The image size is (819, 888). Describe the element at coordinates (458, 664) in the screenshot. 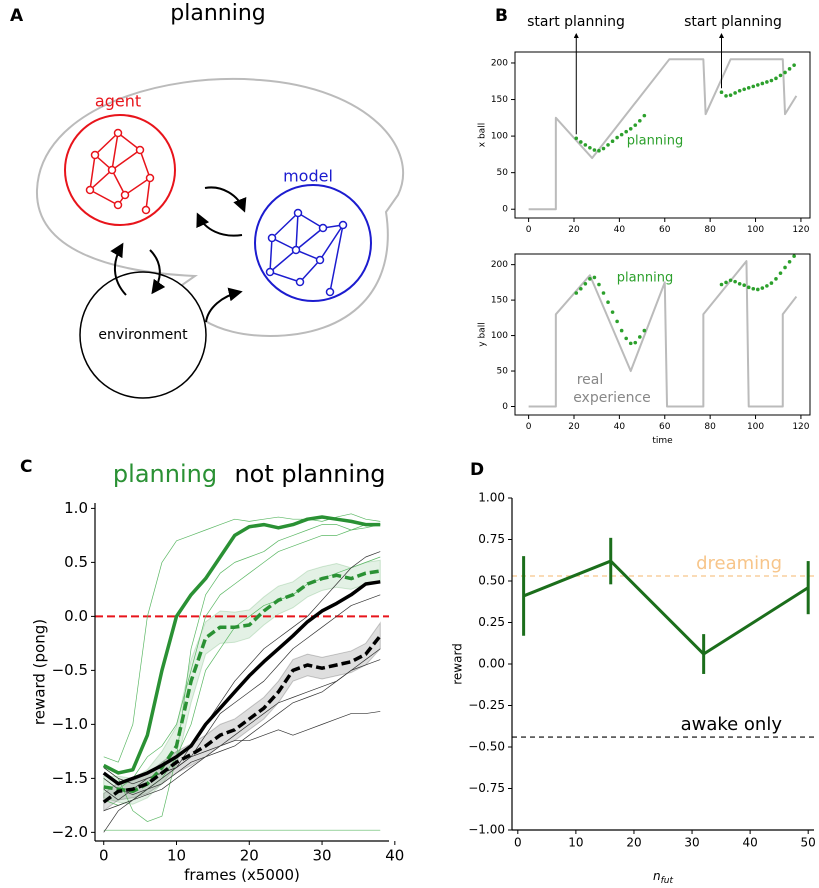

I see `y-axis-label: reward` at that location.